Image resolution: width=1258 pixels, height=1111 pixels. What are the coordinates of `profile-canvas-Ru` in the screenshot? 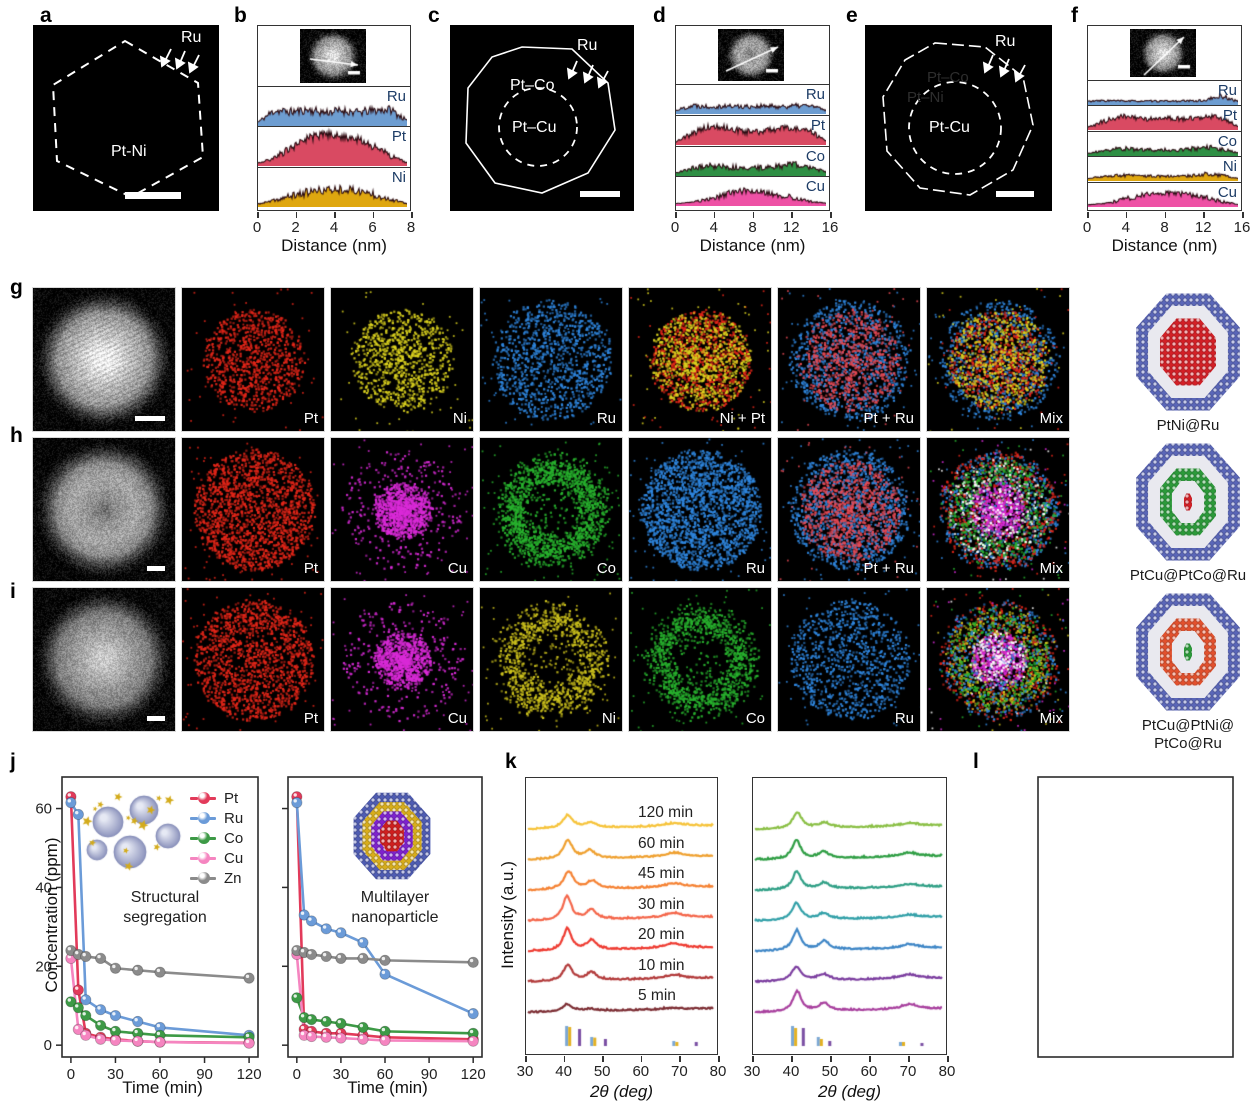 It's located at (751, 99).